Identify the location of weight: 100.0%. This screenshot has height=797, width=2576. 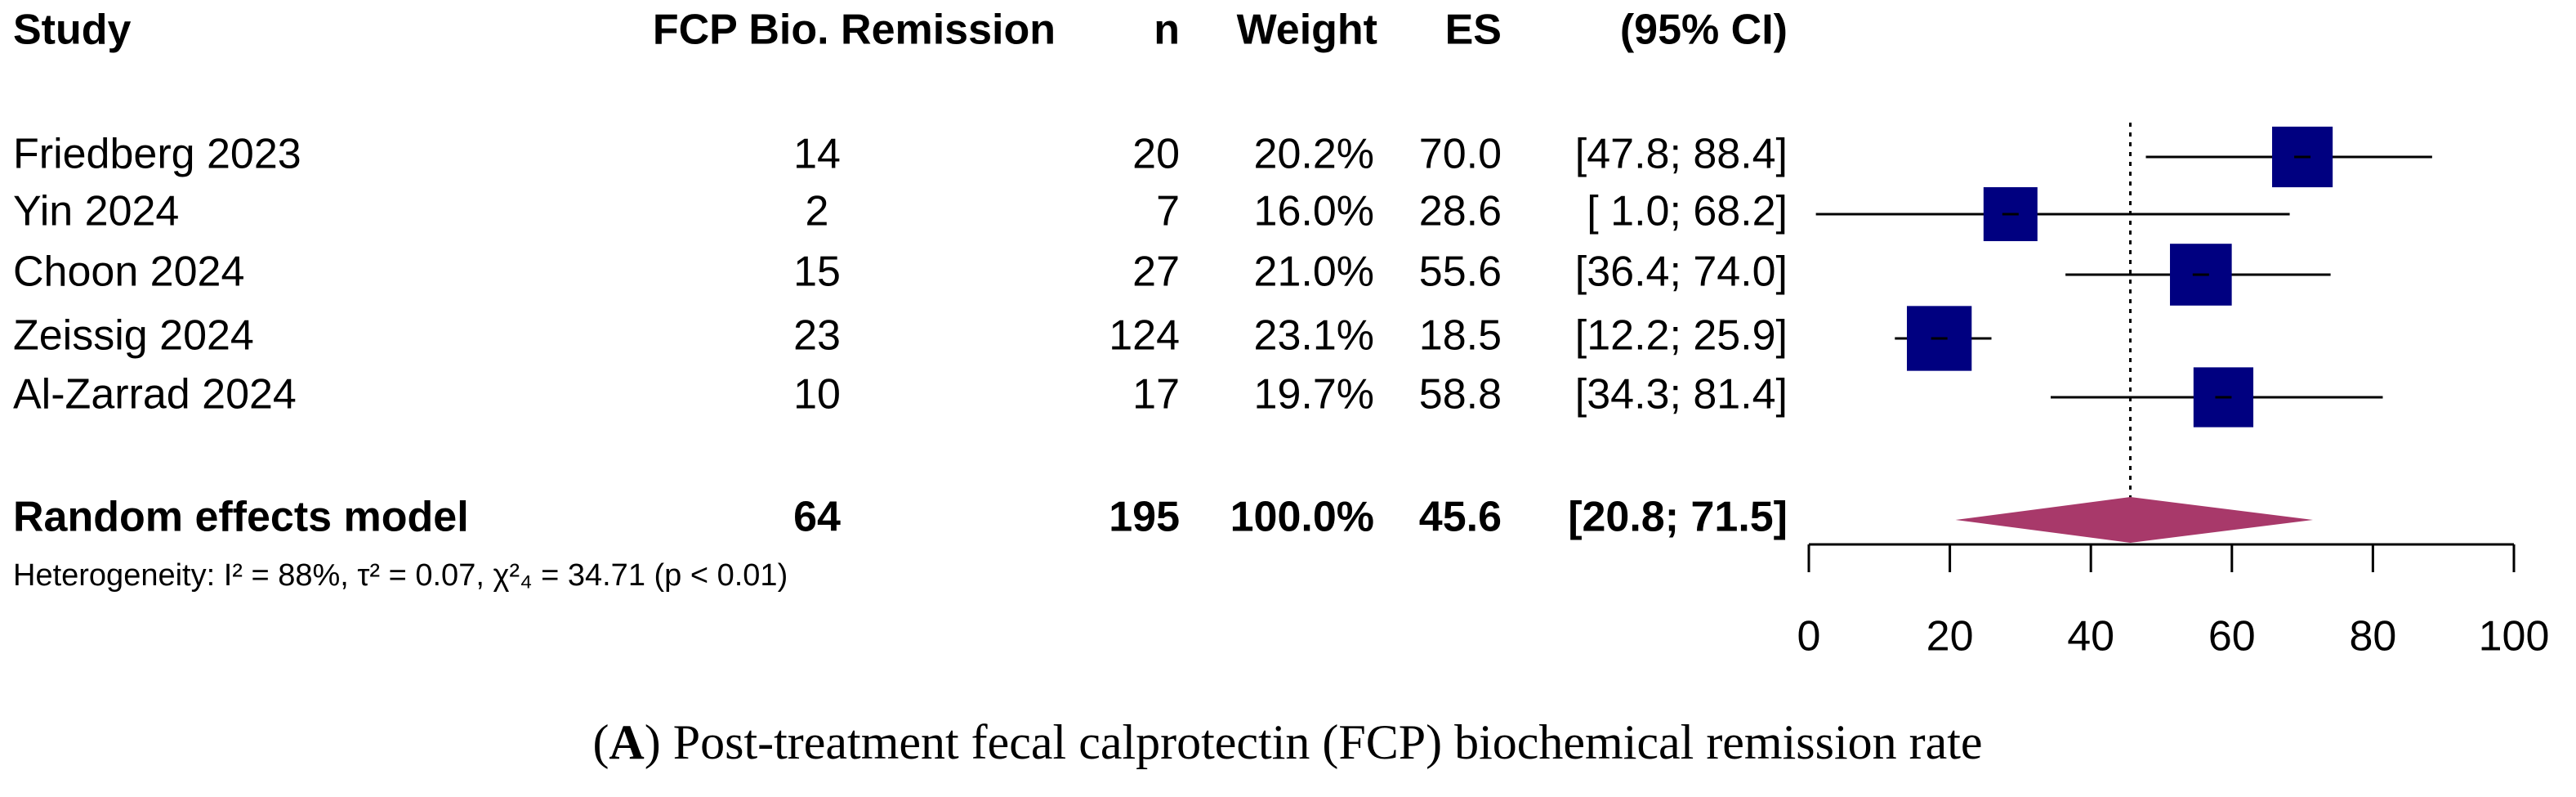
(1302, 517).